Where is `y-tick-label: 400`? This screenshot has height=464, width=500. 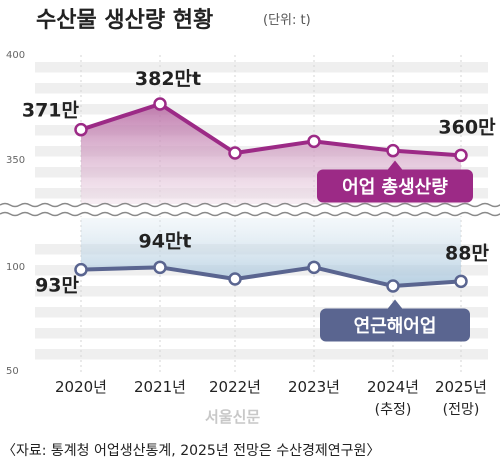
y-tick-label: 400 is located at coordinates (15, 55).